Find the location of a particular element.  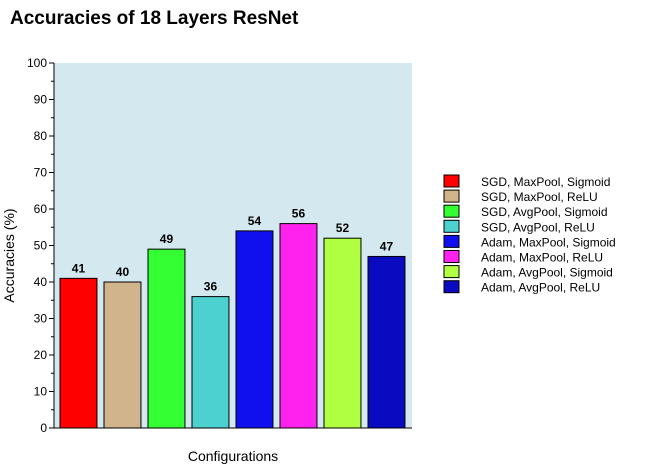

legend-label: SGD, MaxPool, ReLU is located at coordinates (539, 197).